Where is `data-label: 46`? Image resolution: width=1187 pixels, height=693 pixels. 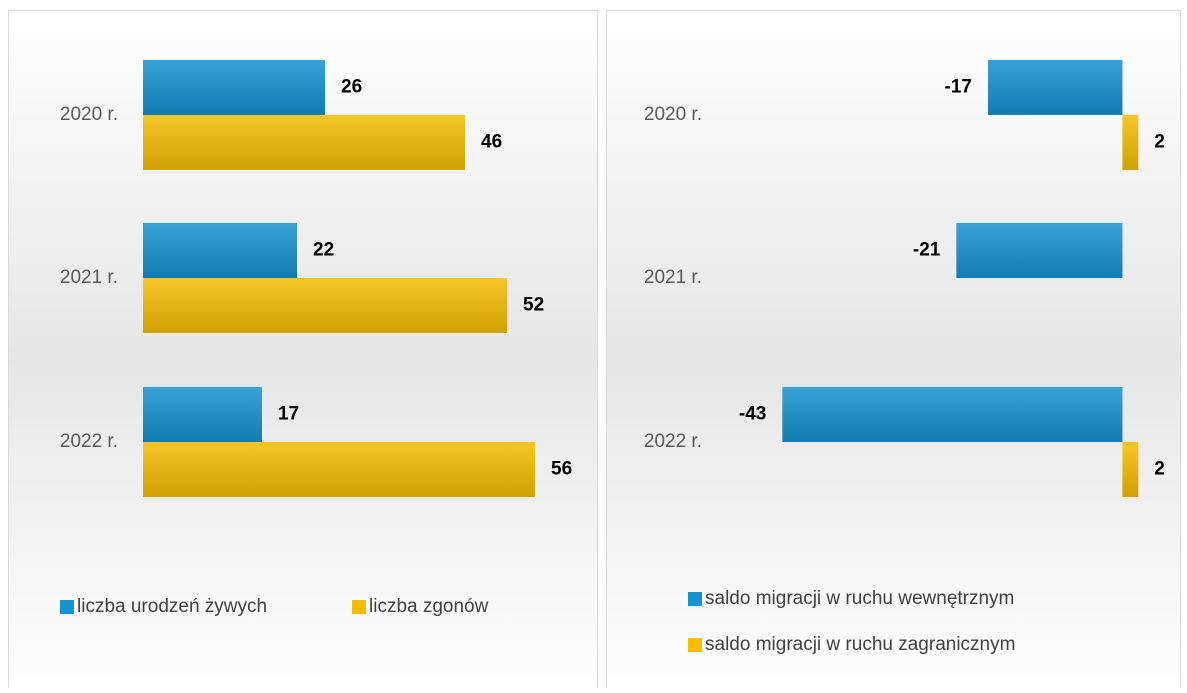 data-label: 46 is located at coordinates (491, 142).